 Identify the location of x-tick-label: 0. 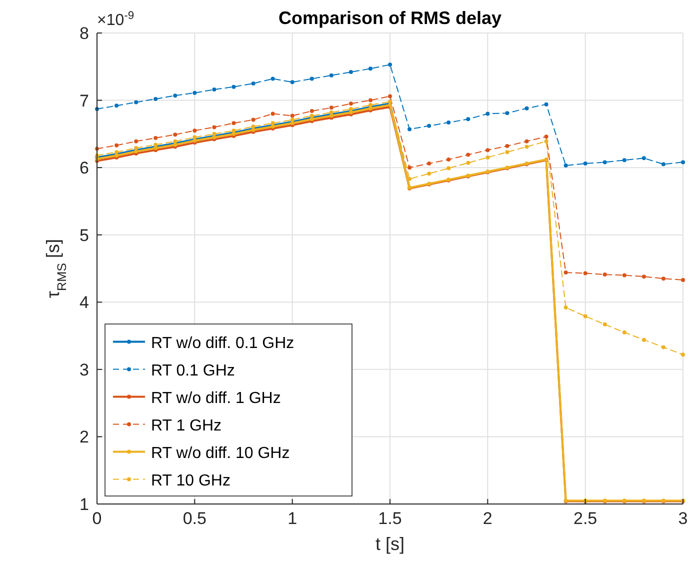
(97, 518).